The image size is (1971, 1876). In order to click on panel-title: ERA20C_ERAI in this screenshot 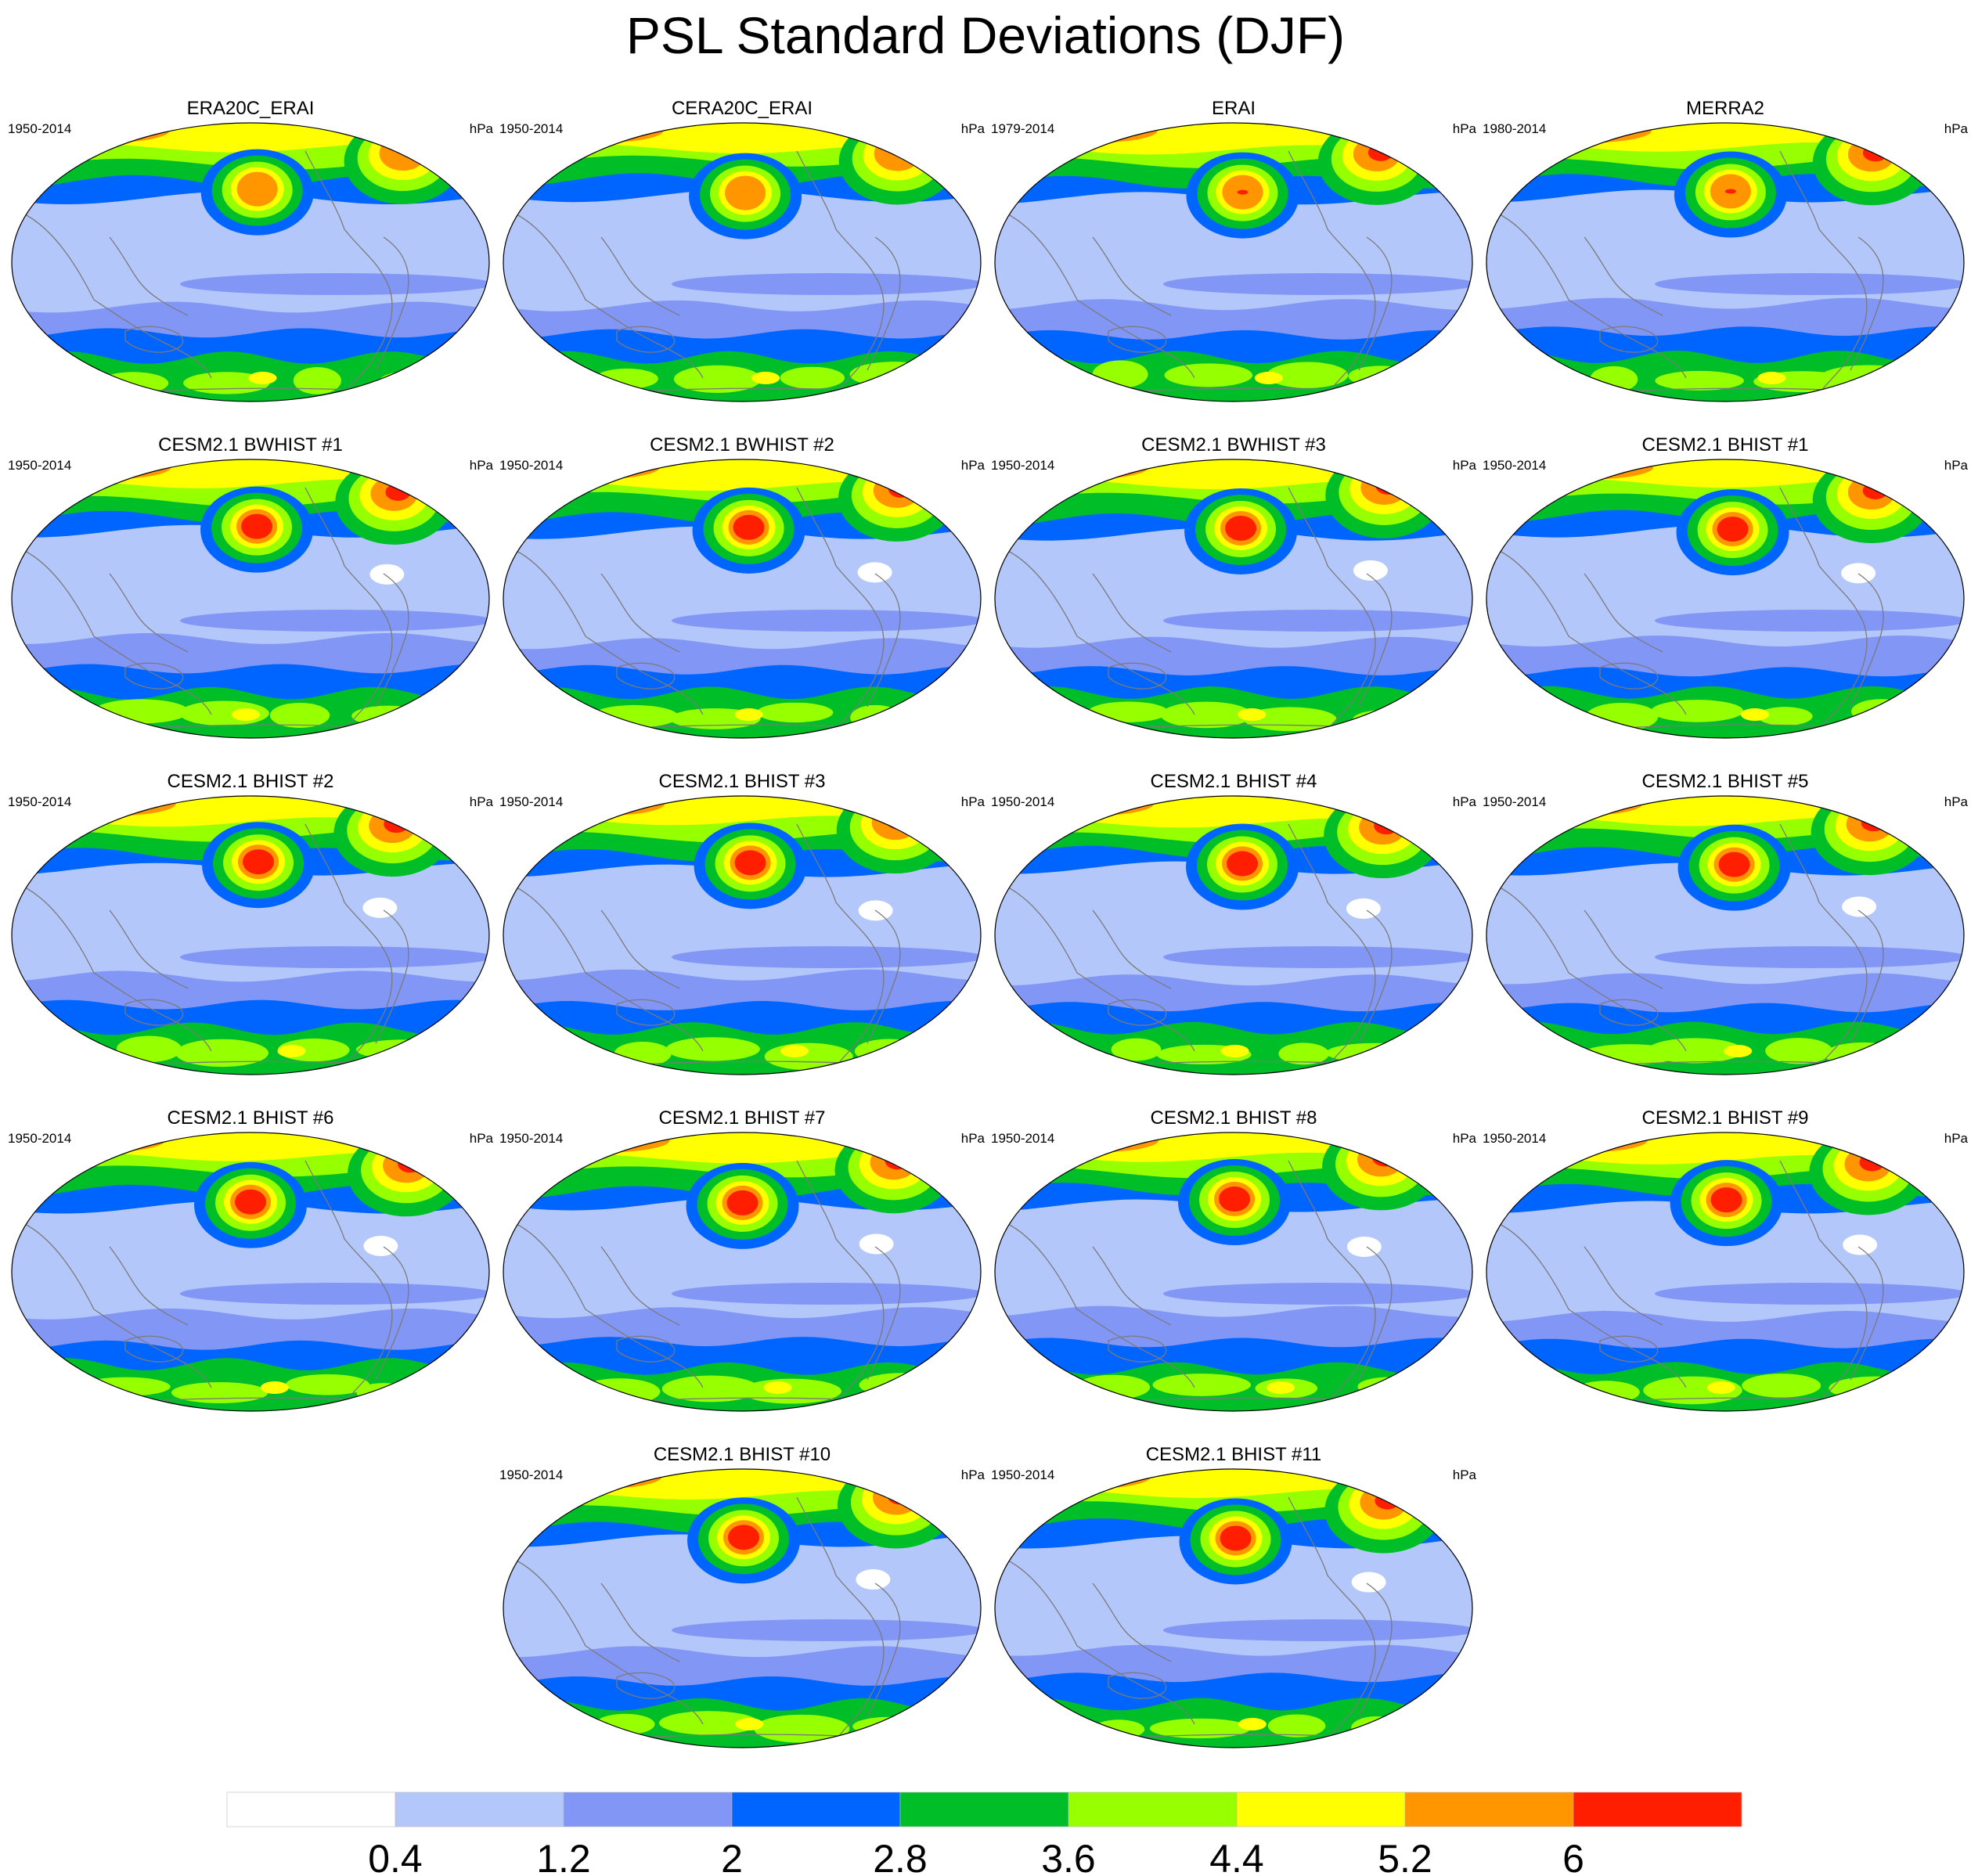, I will do `click(250, 108)`.